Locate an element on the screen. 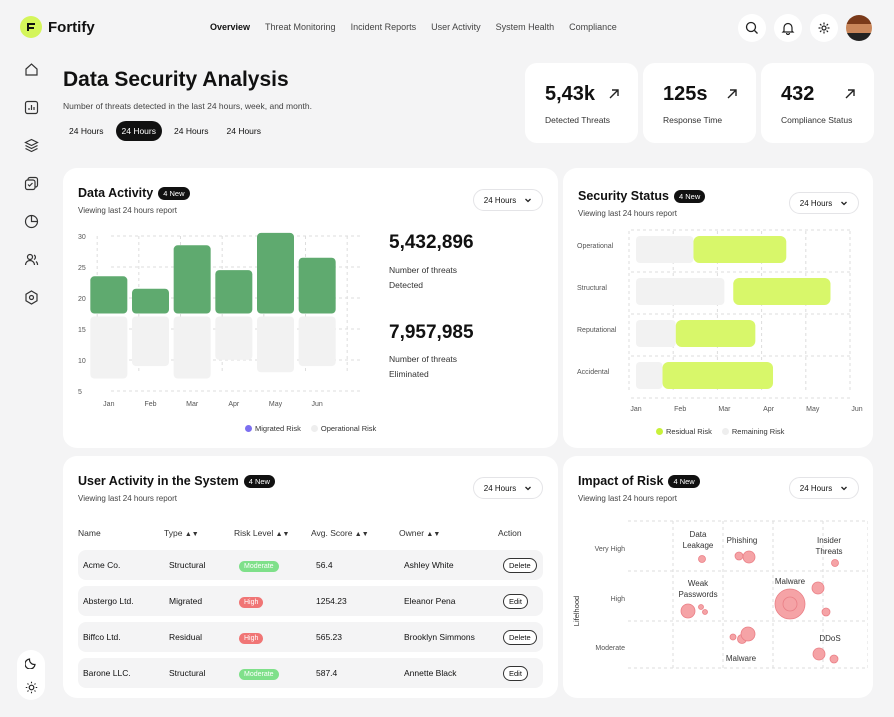 The image size is (894, 717). moon-icon is located at coordinates (31, 662).